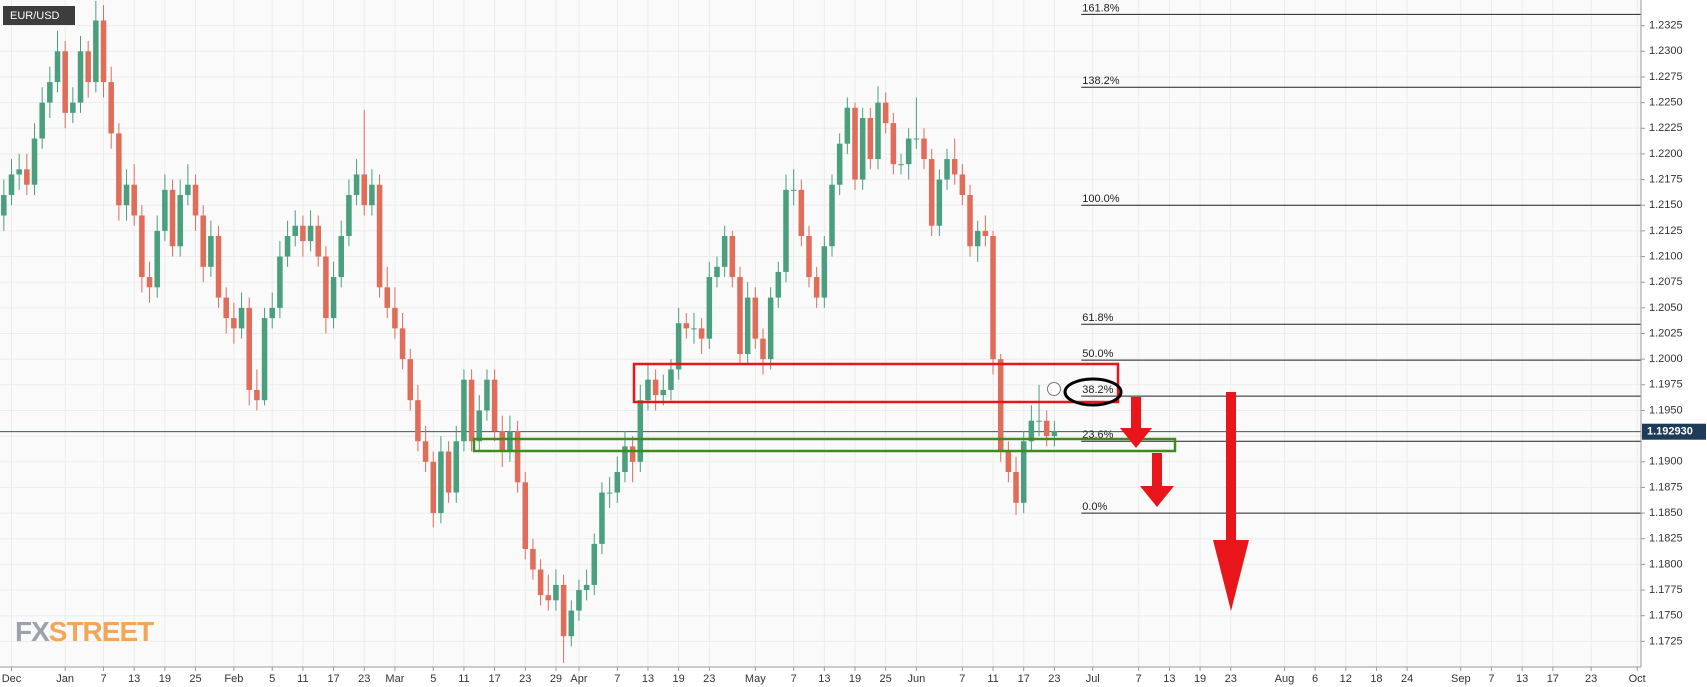 This screenshot has height=687, width=1707. I want to click on y-tick-label: 1.1850, so click(1666, 513).